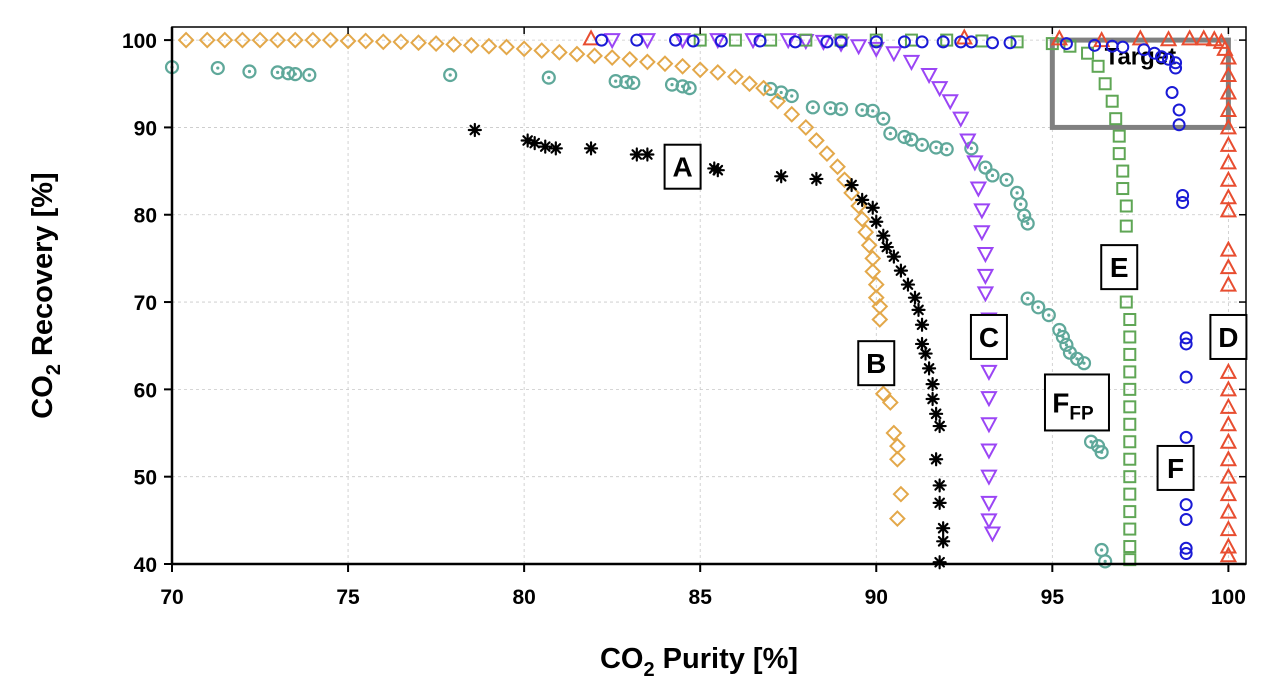 The image size is (1284, 694). I want to click on series-label-e: E, so click(1119, 267).